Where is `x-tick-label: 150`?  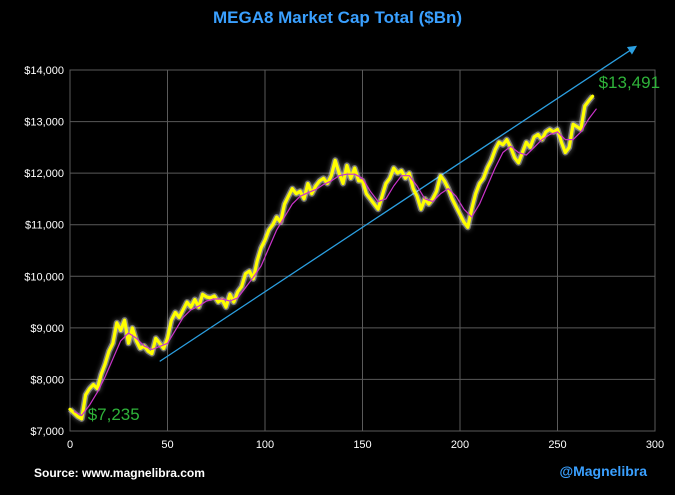 x-tick-label: 150 is located at coordinates (362, 445).